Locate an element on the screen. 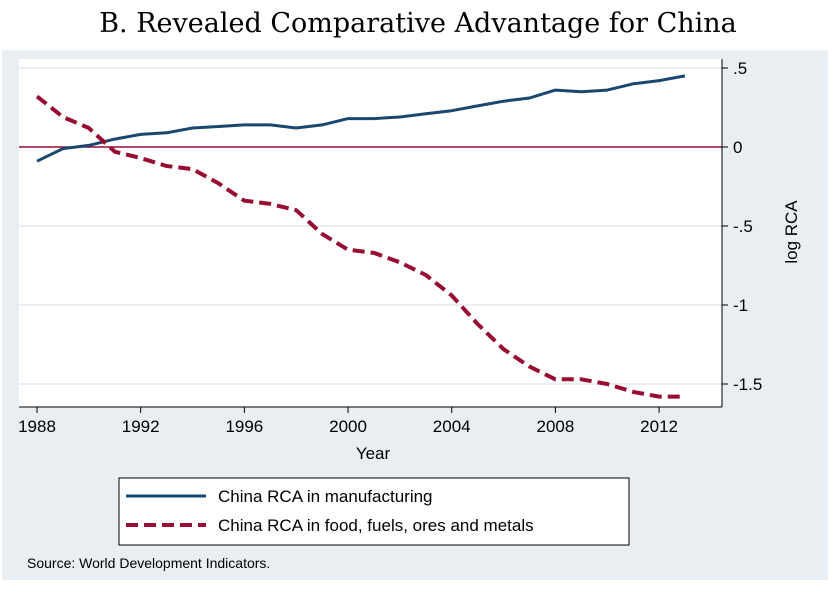 This screenshot has height=600, width=833. y-tick-label: -.5 is located at coordinates (743, 226).